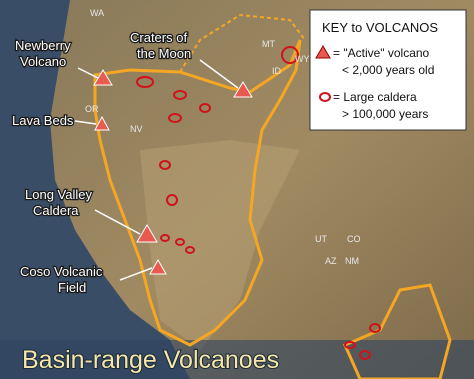  What do you see at coordinates (242, 43) in the screenshot?
I see `region-outline-dashed` at bounding box center [242, 43].